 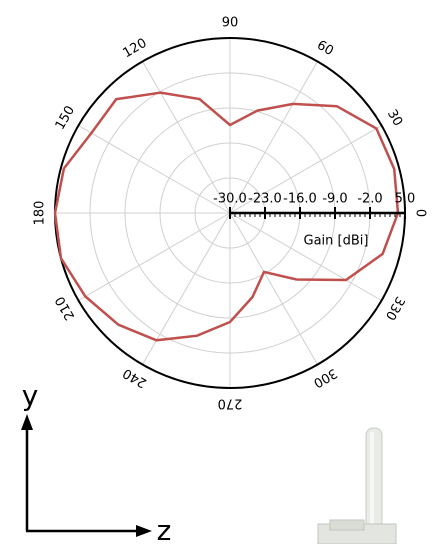 What do you see at coordinates (334, 199) in the screenshot?
I see `radial-tick-label: -9.0` at bounding box center [334, 199].